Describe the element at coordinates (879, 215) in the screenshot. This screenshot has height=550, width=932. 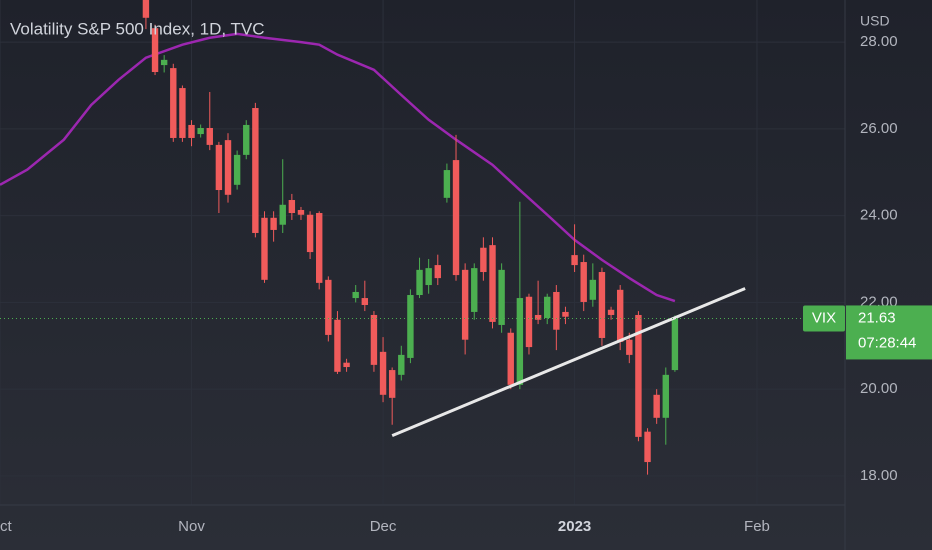
I see `y-tick-label: 24.00` at that location.